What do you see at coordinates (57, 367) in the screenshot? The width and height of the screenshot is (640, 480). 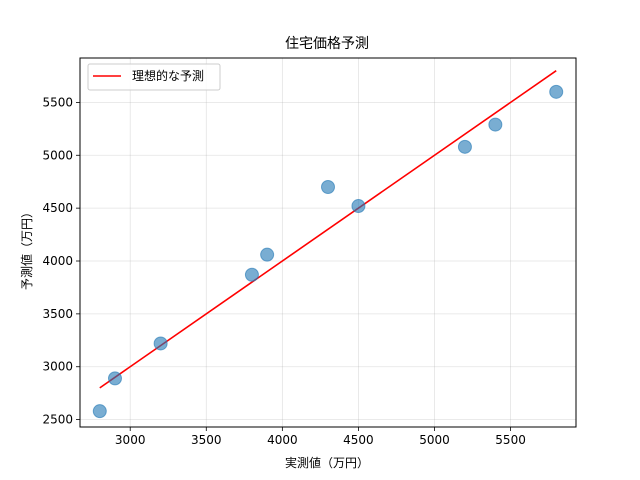 I see `y-tick-label: 3000` at bounding box center [57, 367].